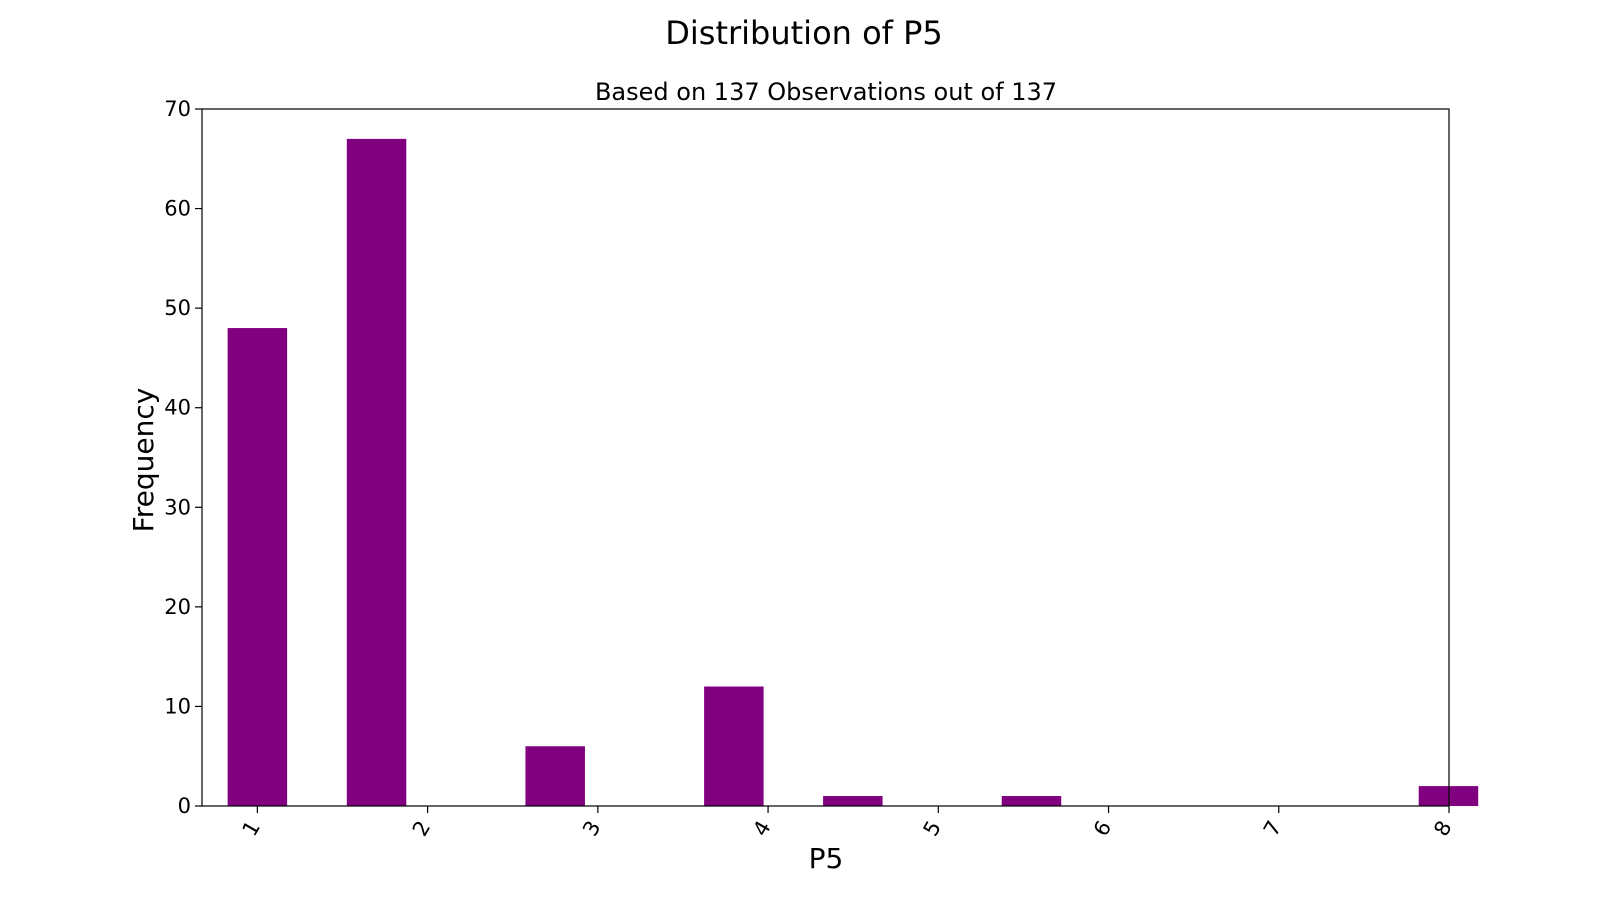 The height and width of the screenshot is (900, 1600). I want to click on y-tick-label-10: 10, so click(177, 706).